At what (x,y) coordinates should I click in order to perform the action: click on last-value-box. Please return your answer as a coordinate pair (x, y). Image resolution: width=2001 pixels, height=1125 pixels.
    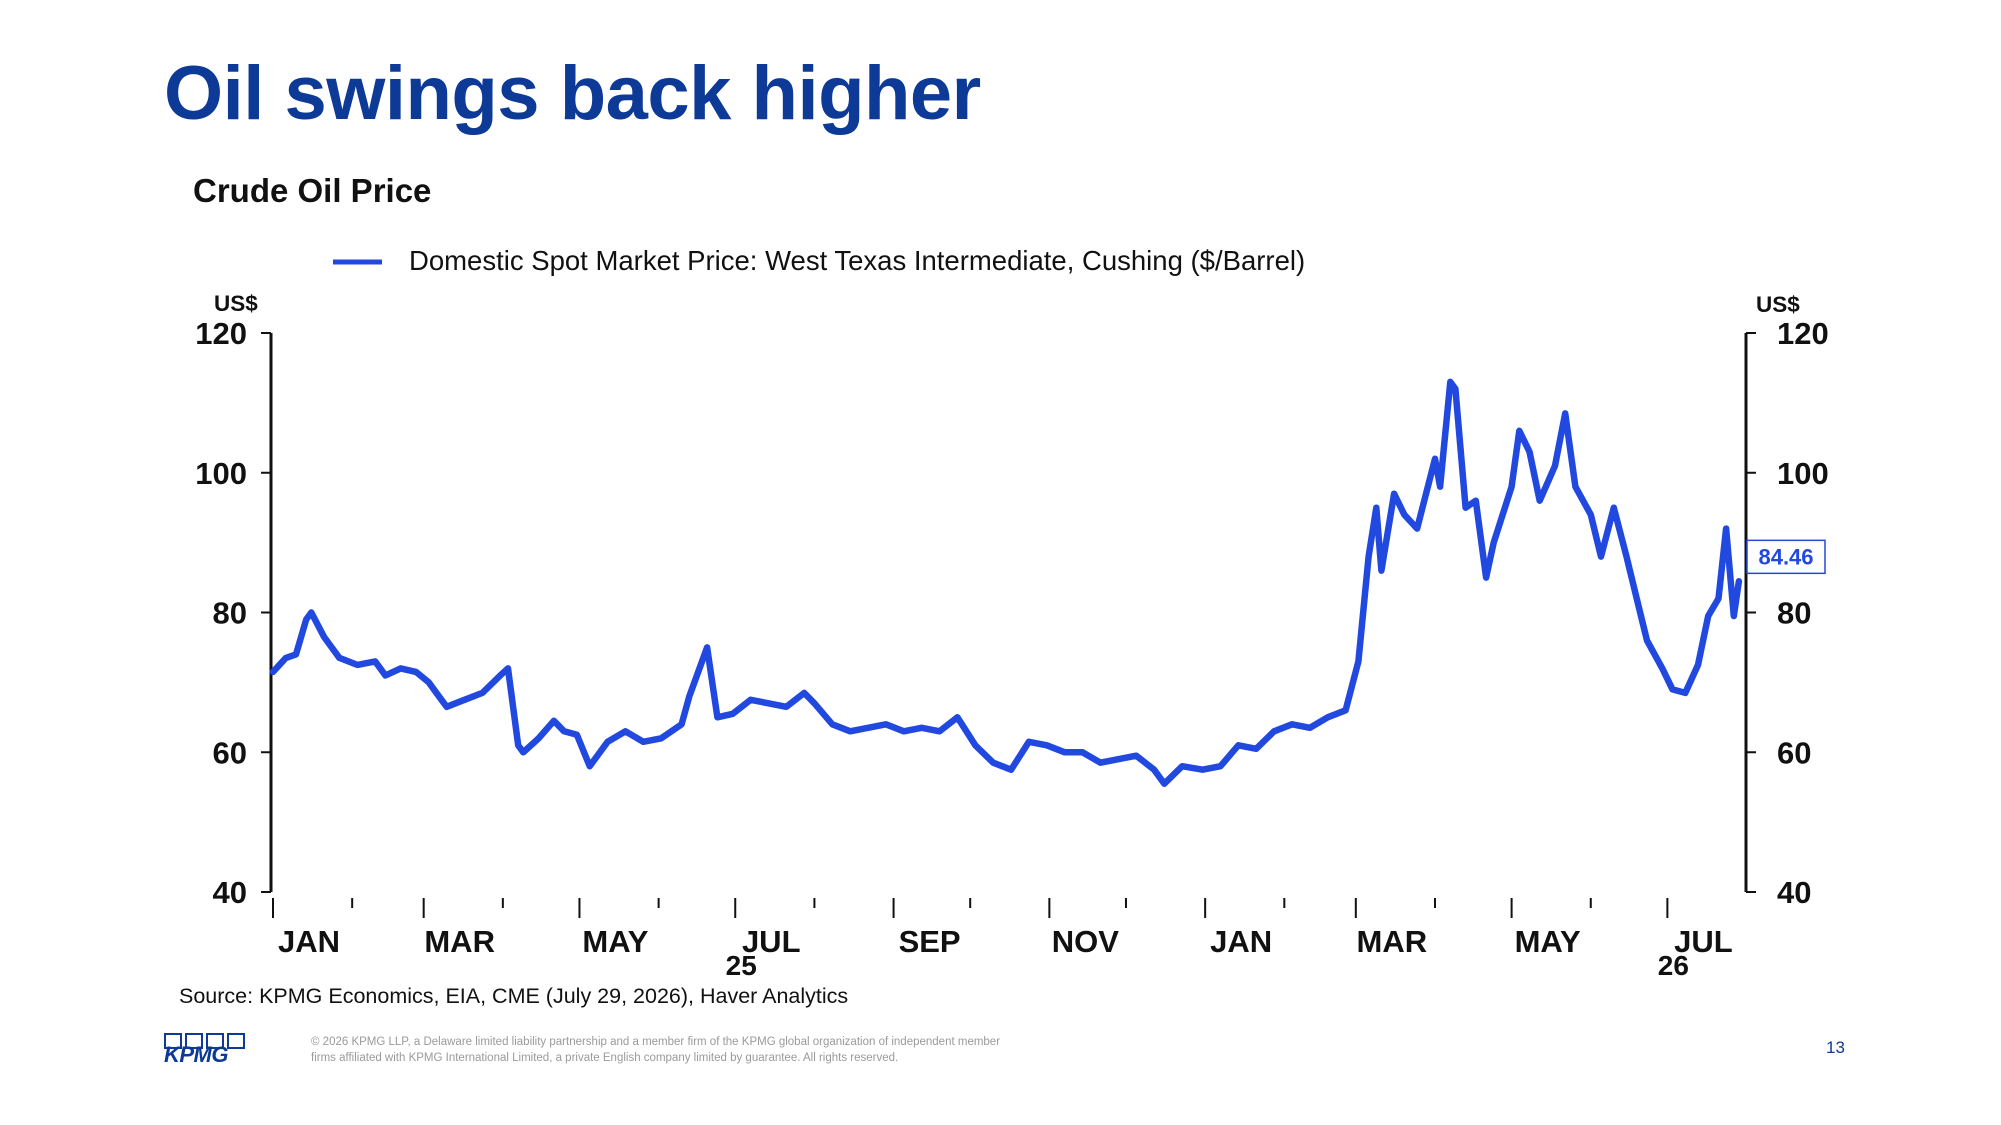
    Looking at the image, I should click on (1786, 557).